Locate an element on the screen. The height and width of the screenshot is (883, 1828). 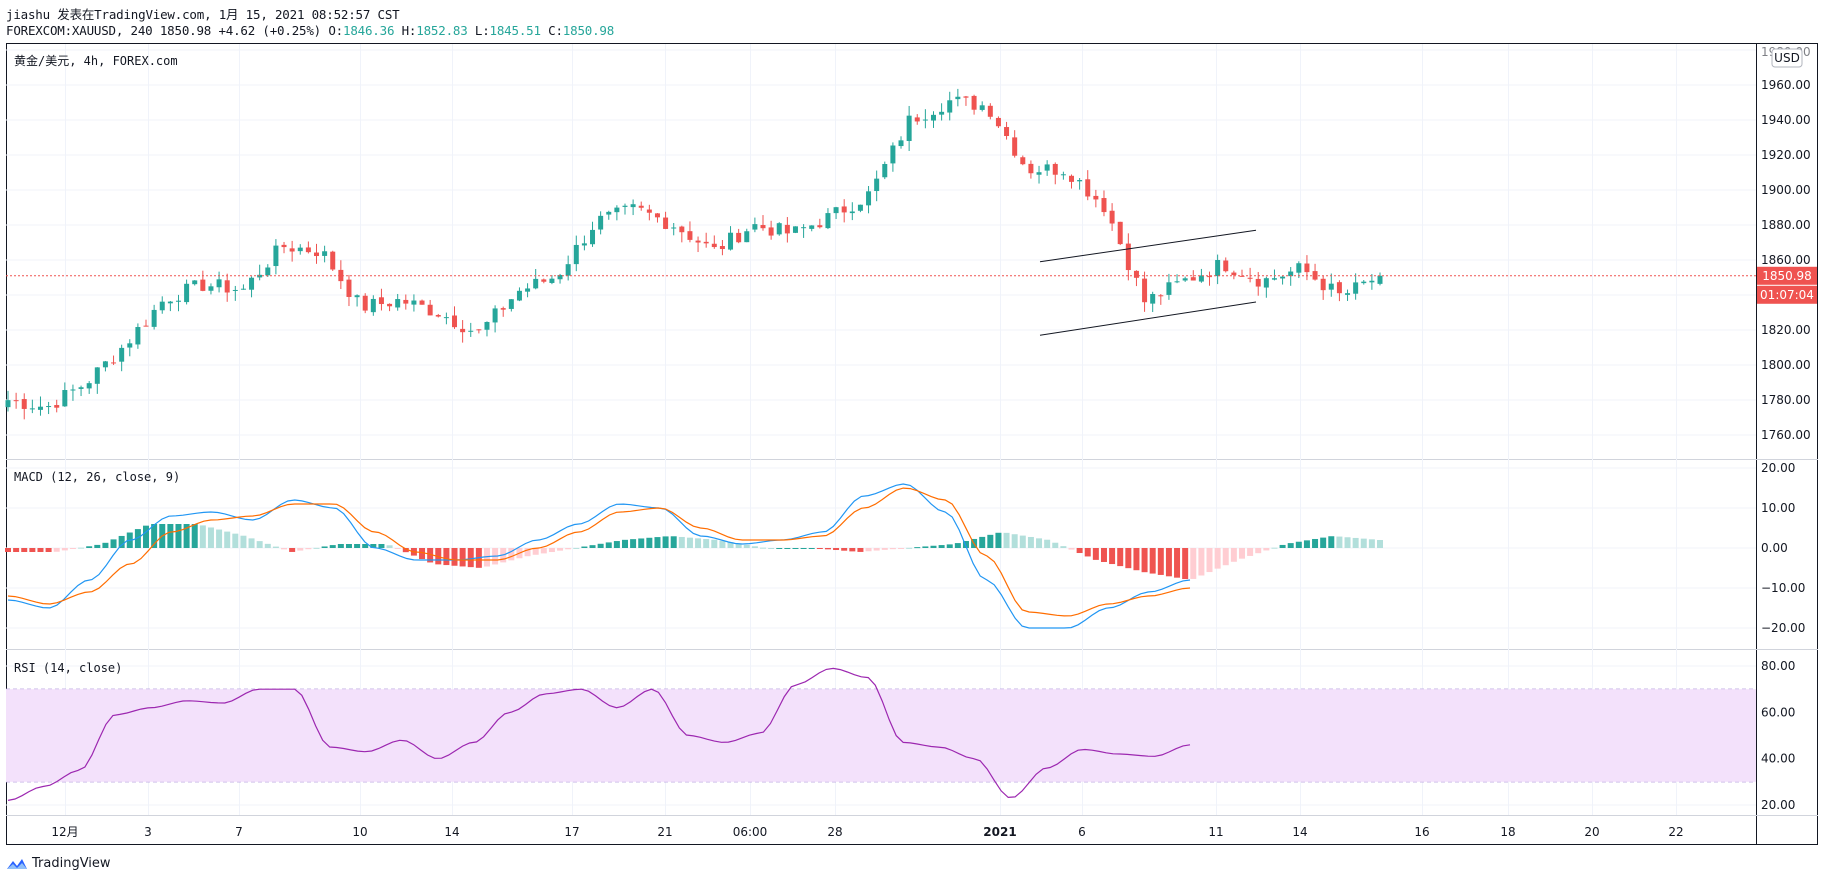
time-axis: 12月 3 7 10 14 17 21 06:00 28 2021 6 11 14 16 18 20 22 is located at coordinates (867, 832).